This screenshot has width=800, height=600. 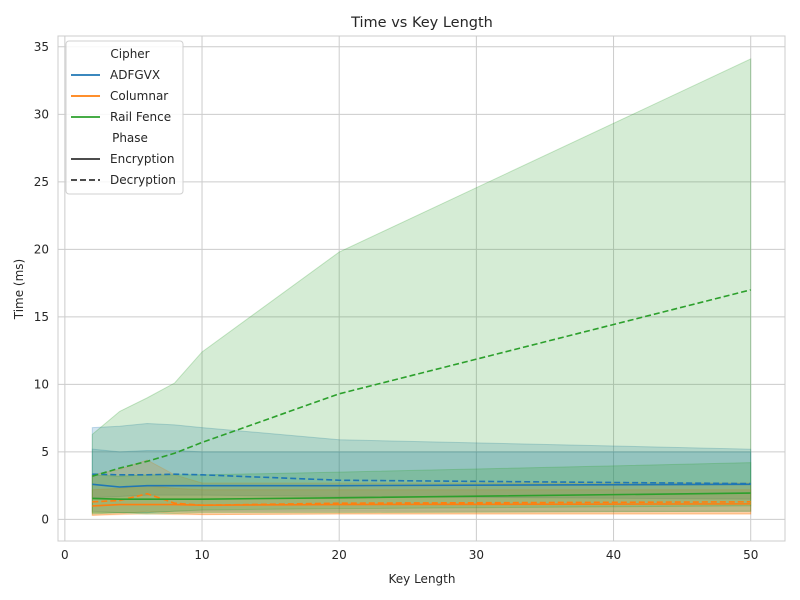 What do you see at coordinates (129, 54) in the screenshot?
I see `legend-title-cipher: Cipher` at bounding box center [129, 54].